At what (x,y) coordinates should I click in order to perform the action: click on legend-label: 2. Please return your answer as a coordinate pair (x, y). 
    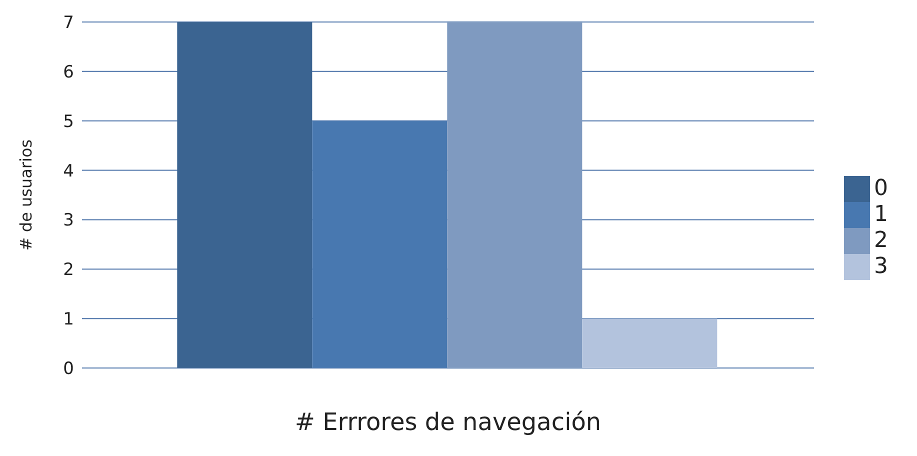
    Looking at the image, I should click on (881, 241).